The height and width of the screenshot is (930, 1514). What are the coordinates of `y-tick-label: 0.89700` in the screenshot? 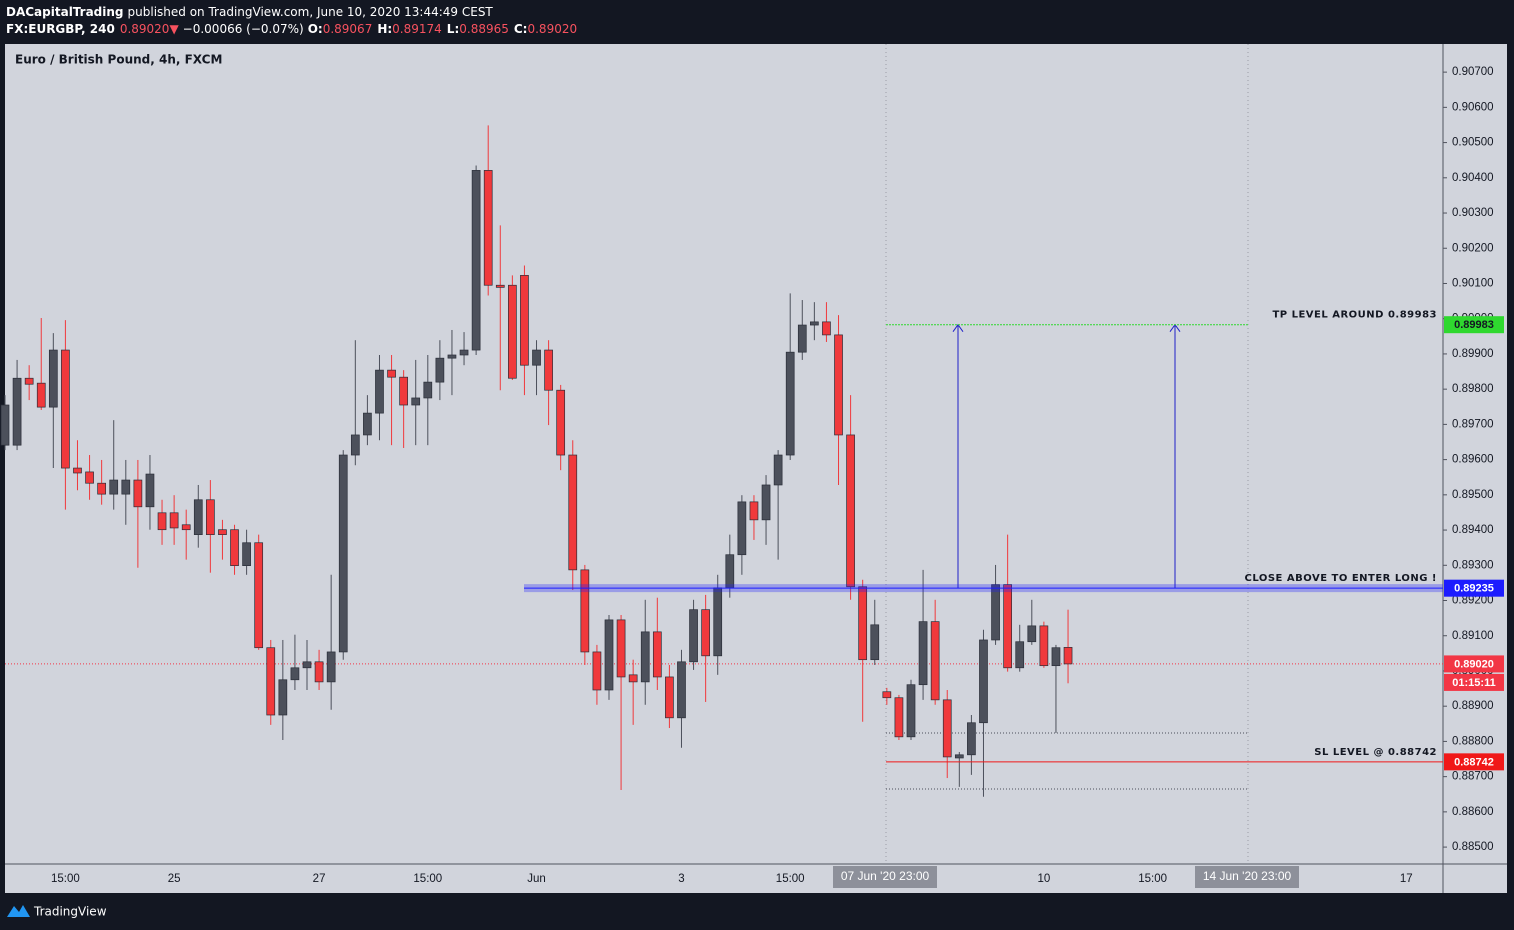 It's located at (1473, 424).